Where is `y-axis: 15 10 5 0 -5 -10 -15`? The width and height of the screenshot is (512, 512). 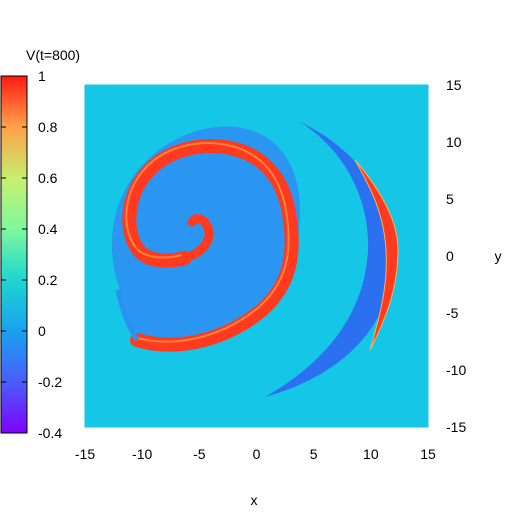 y-axis: 15 10 5 0 -5 -10 -15 is located at coordinates (456, 256).